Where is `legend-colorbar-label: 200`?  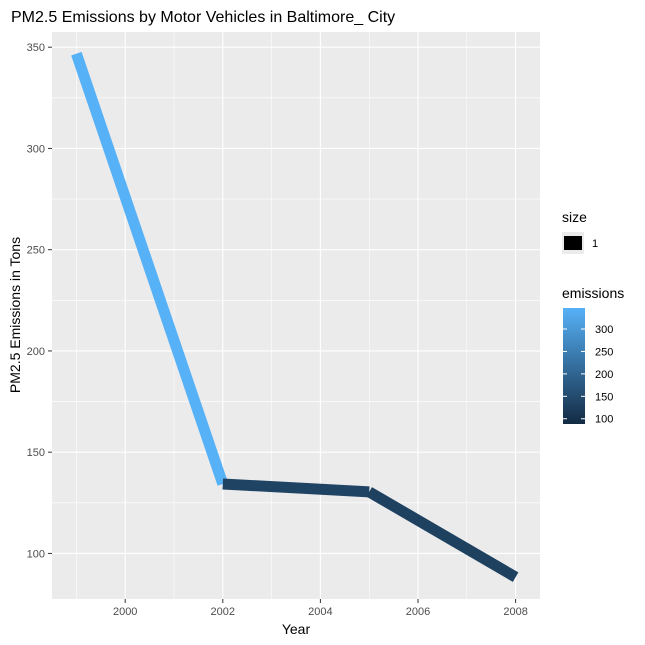
legend-colorbar-label: 200 is located at coordinates (604, 375).